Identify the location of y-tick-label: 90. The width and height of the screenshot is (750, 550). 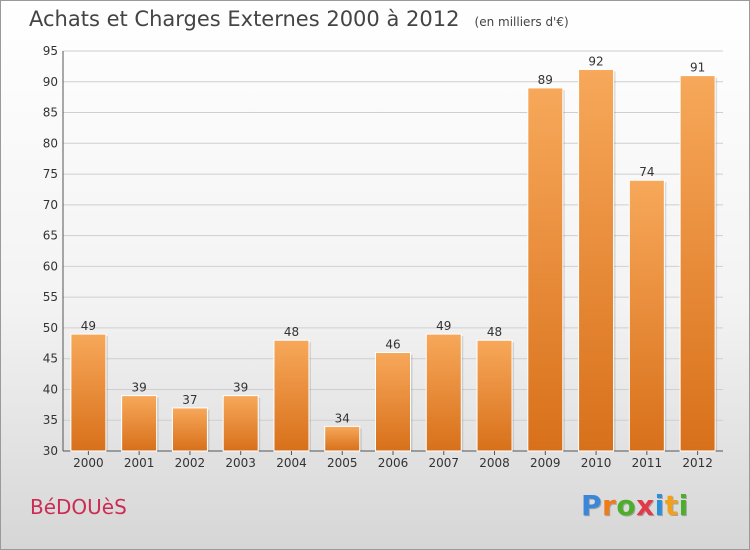
(50, 82).